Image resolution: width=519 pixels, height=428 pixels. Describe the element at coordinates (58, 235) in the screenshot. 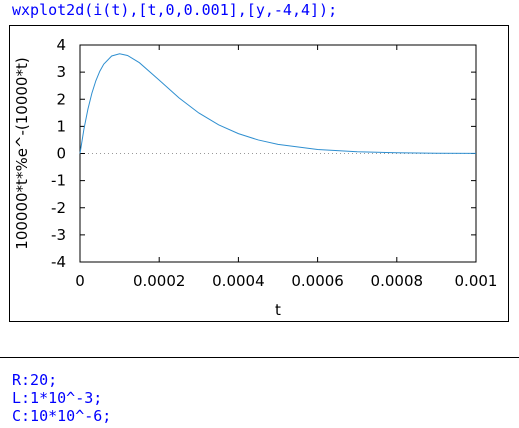

I see `y-tick-label: -3` at that location.